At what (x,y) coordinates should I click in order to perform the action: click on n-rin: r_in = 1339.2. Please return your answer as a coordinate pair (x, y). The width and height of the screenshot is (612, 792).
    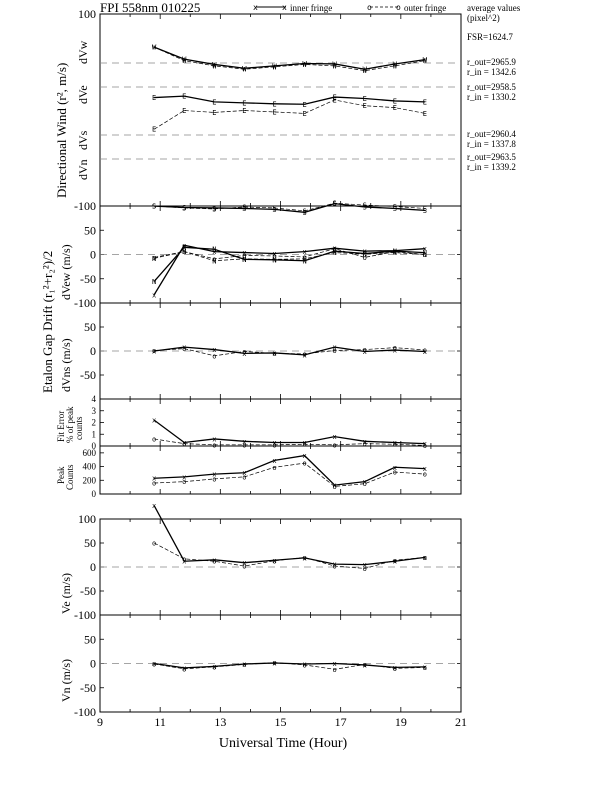
    Looking at the image, I should click on (491, 167).